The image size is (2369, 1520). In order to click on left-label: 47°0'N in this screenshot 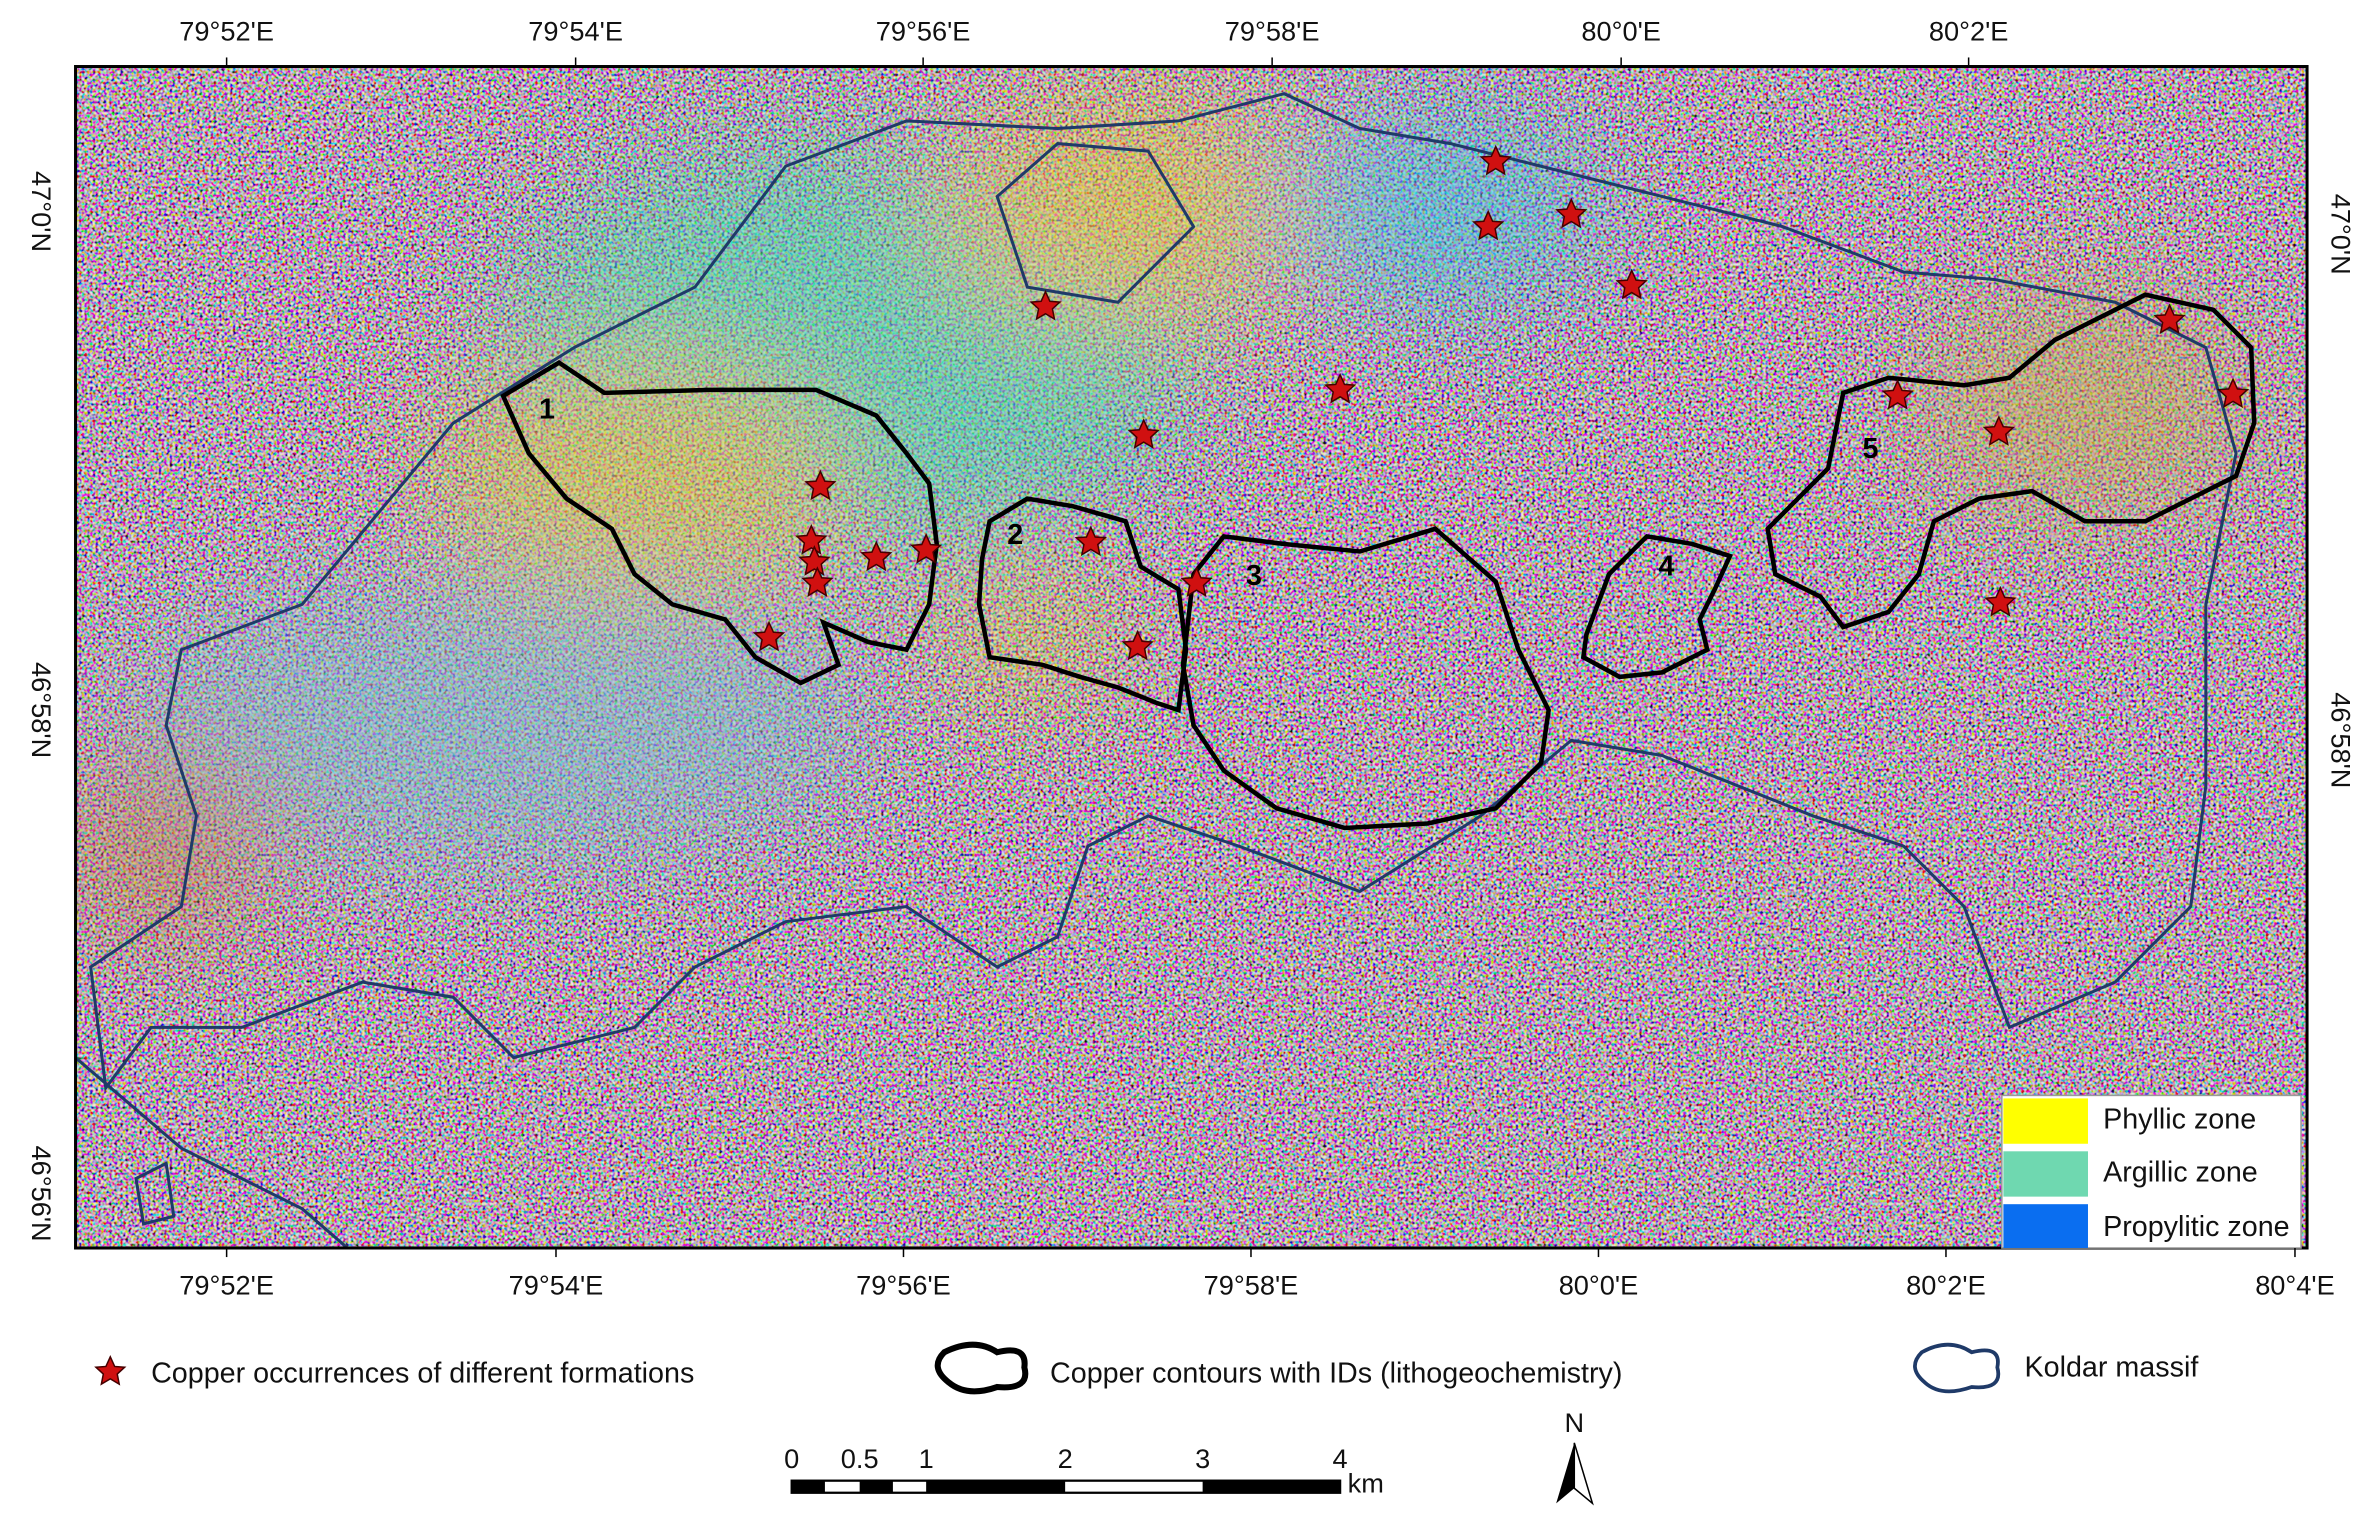, I will do `click(41, 211)`.